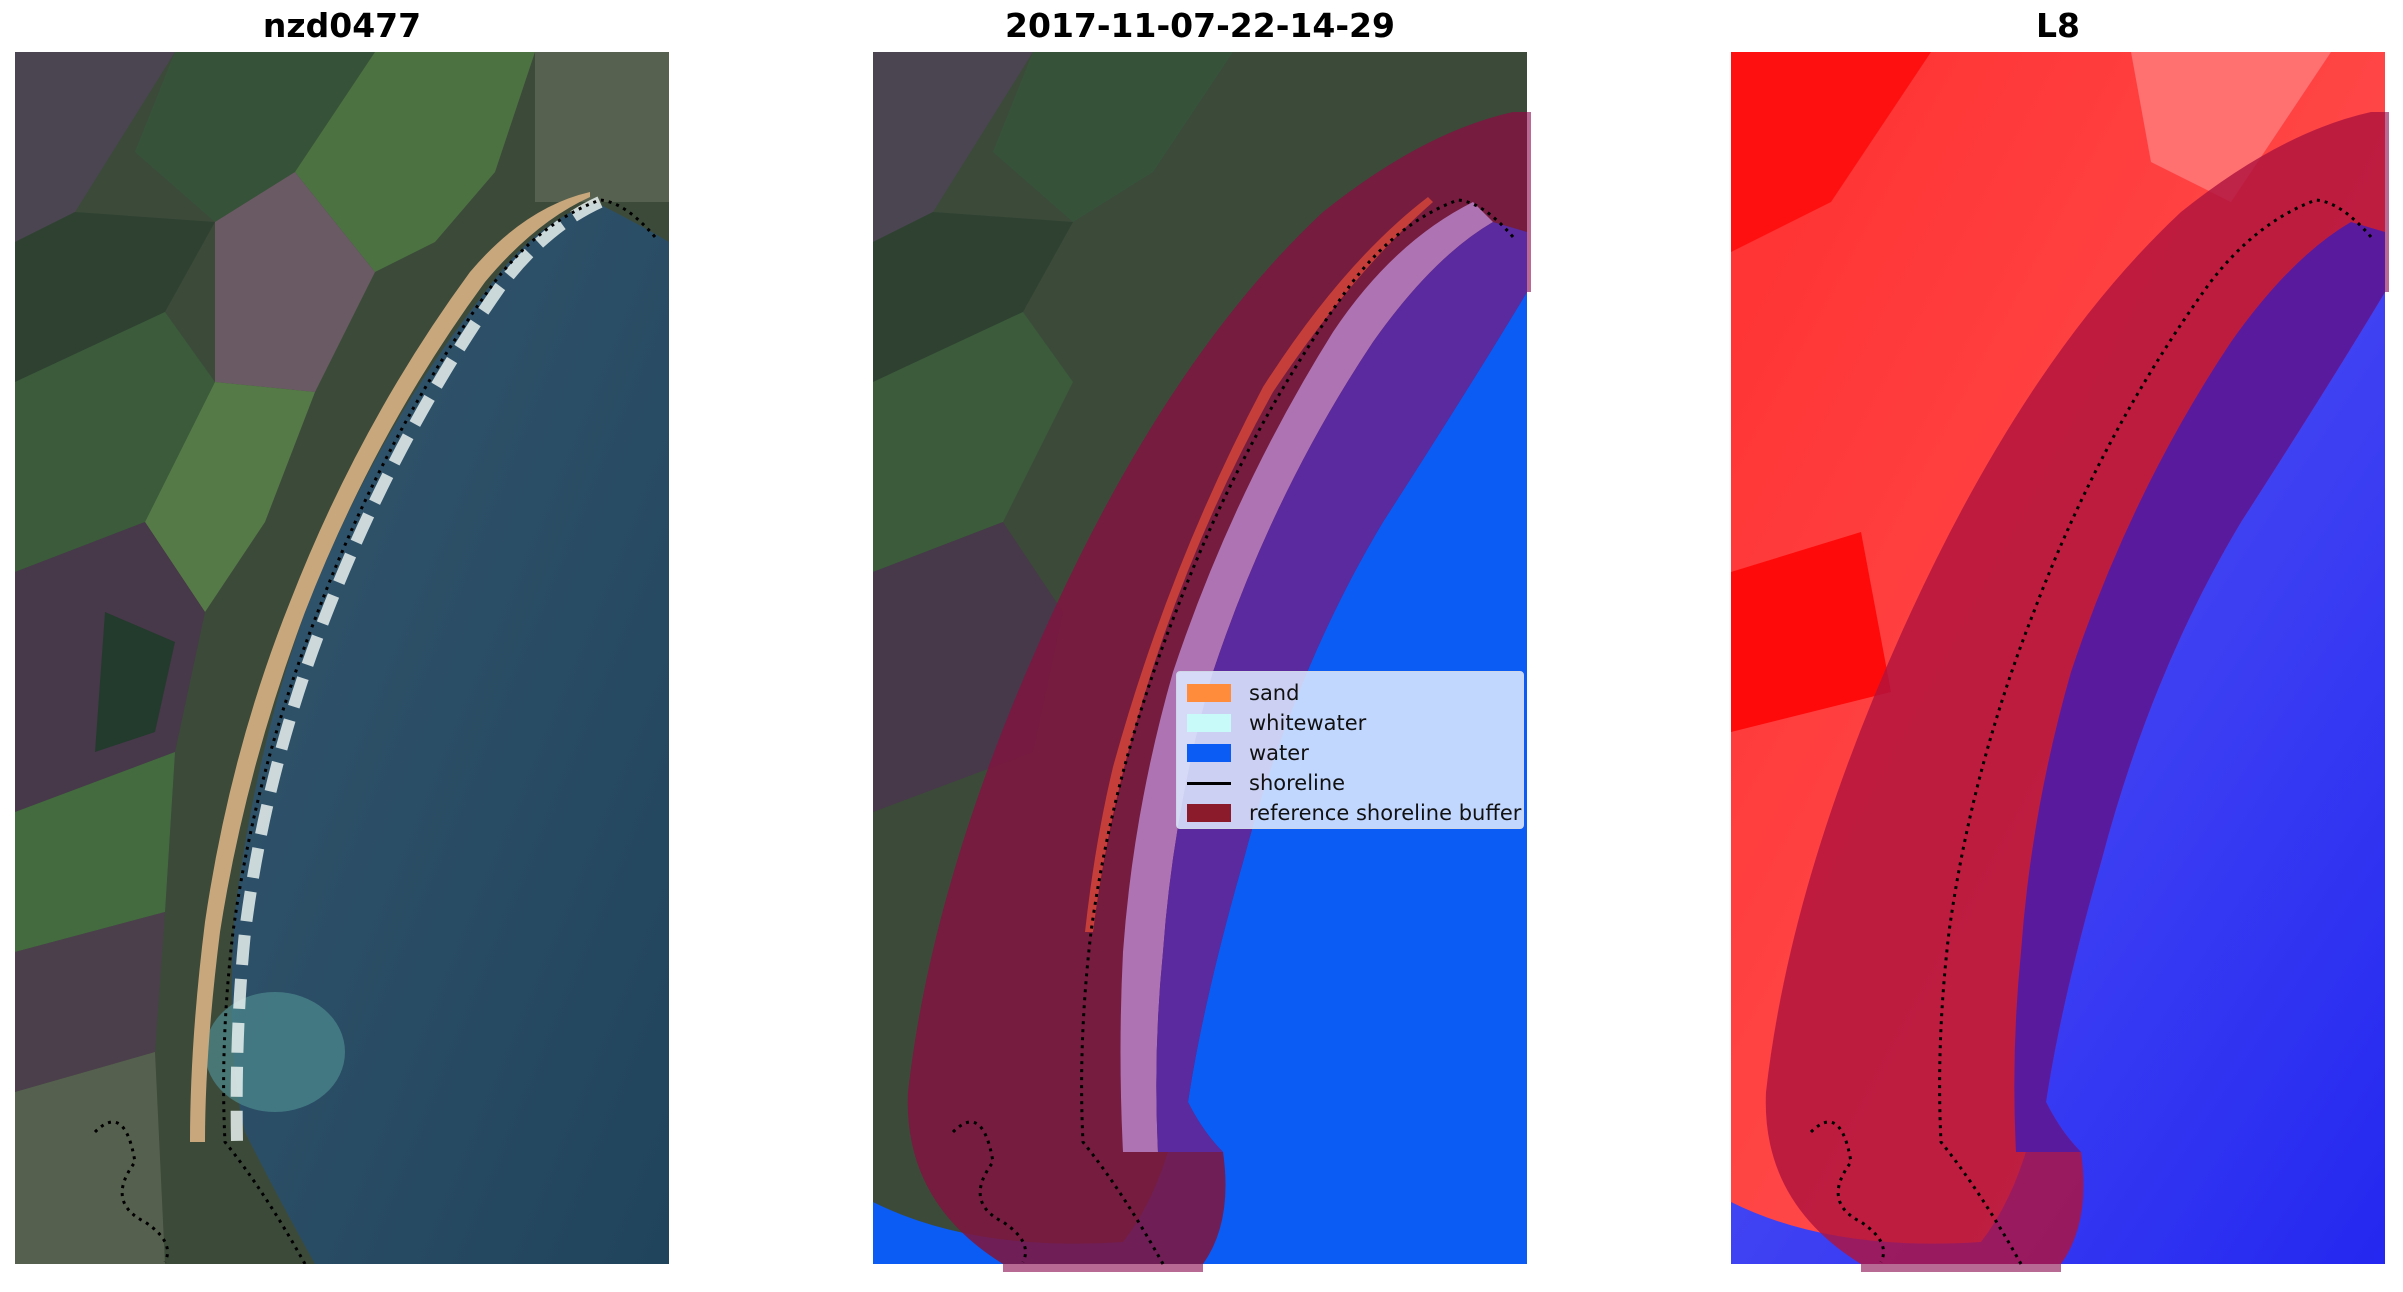  I want to click on legend-item-shoreline: shoreline, so click(1350, 783).